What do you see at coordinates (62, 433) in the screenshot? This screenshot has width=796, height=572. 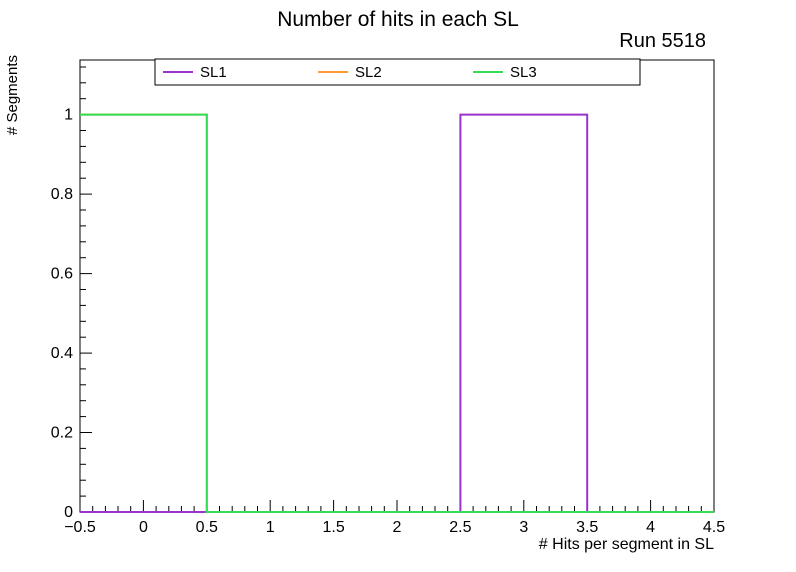 I see `y-tick-label: 0.2` at bounding box center [62, 433].